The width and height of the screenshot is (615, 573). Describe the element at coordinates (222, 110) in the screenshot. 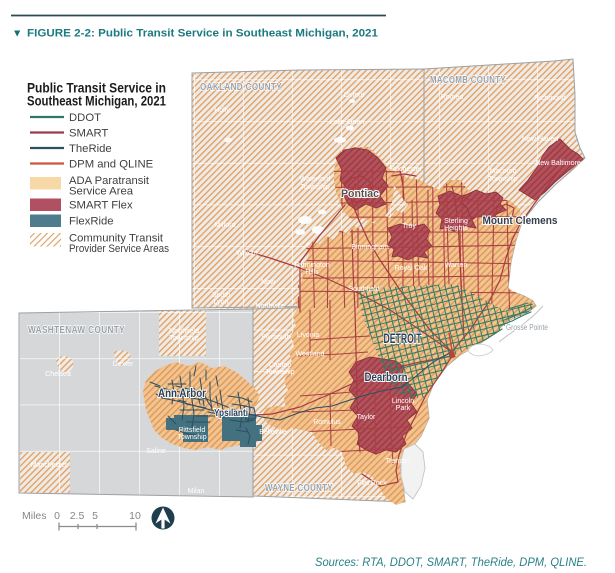

I see `svg-text: Holly` at that location.